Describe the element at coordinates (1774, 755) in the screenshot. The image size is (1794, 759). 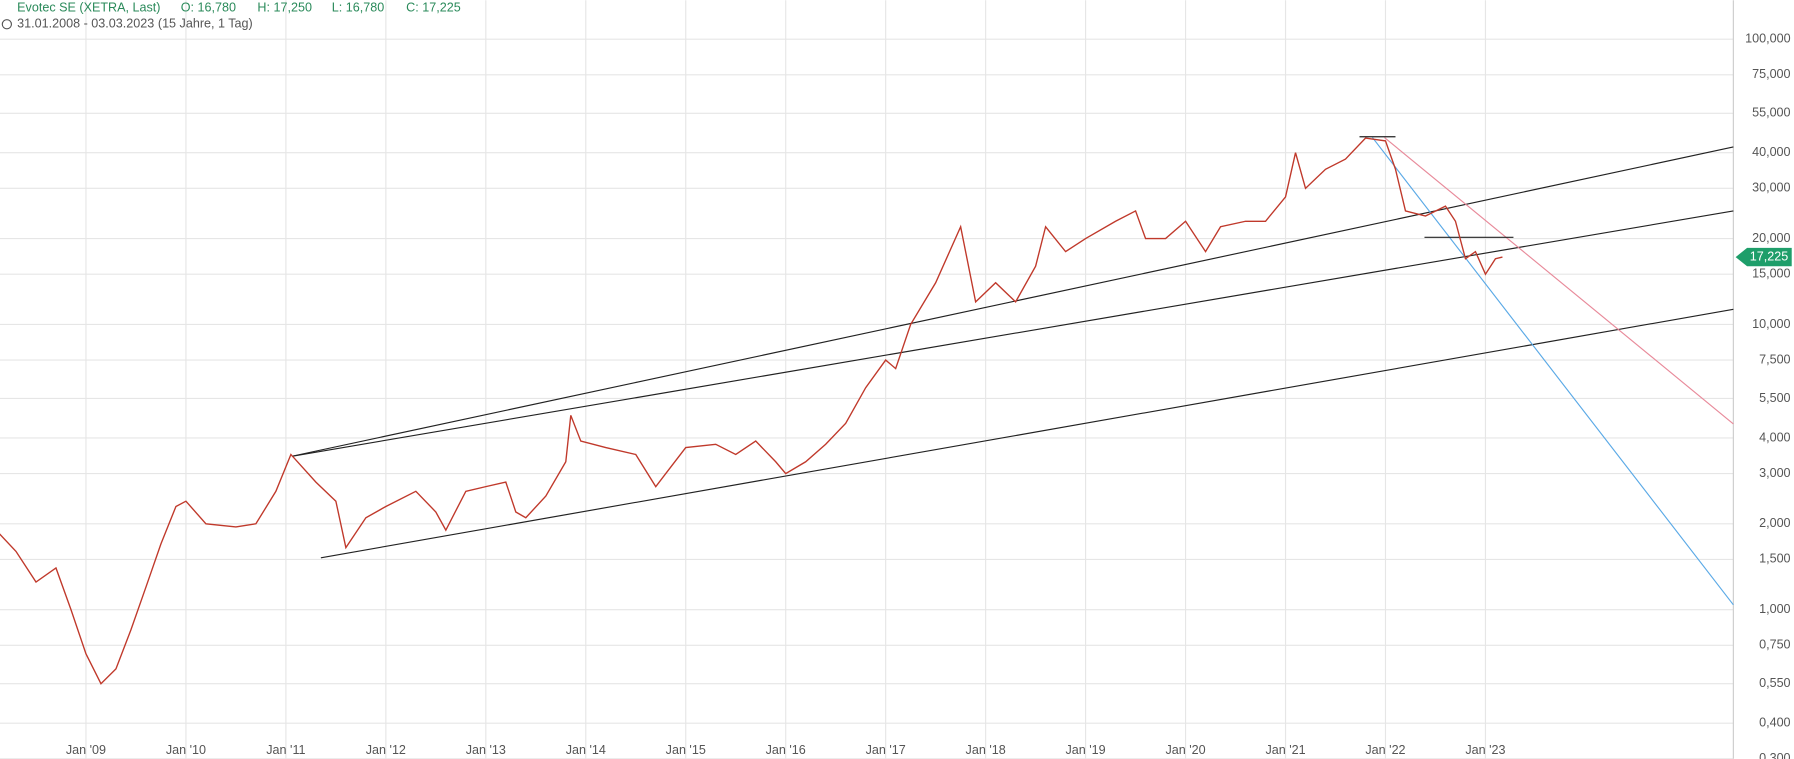
I see `y-tick-label: 0,300` at that location.